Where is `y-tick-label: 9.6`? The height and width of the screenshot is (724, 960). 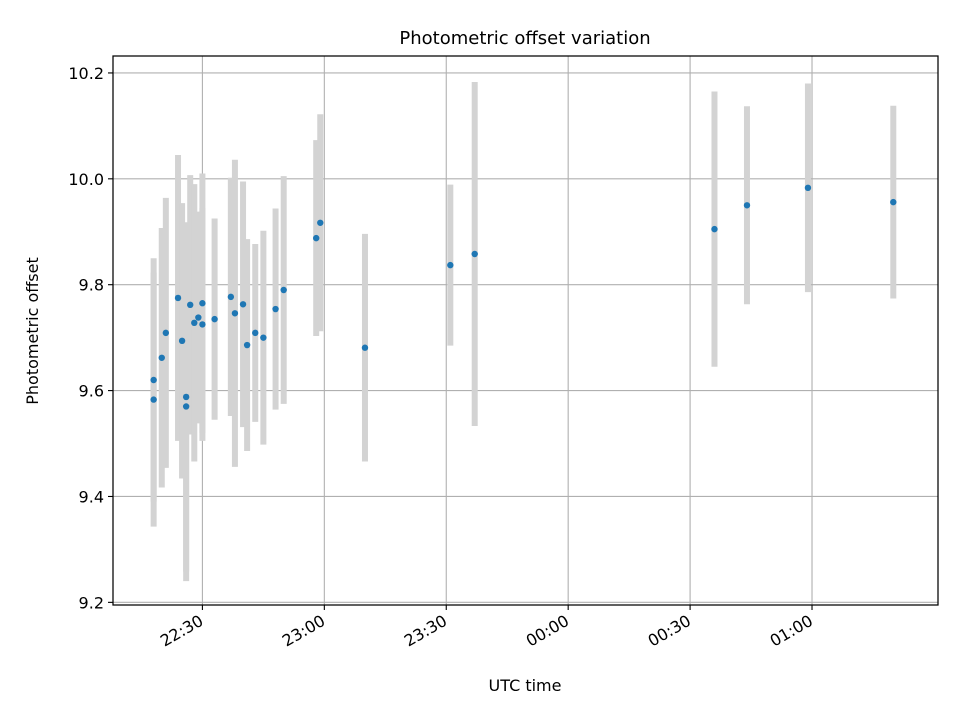
y-tick-label: 9.6 is located at coordinates (91, 391).